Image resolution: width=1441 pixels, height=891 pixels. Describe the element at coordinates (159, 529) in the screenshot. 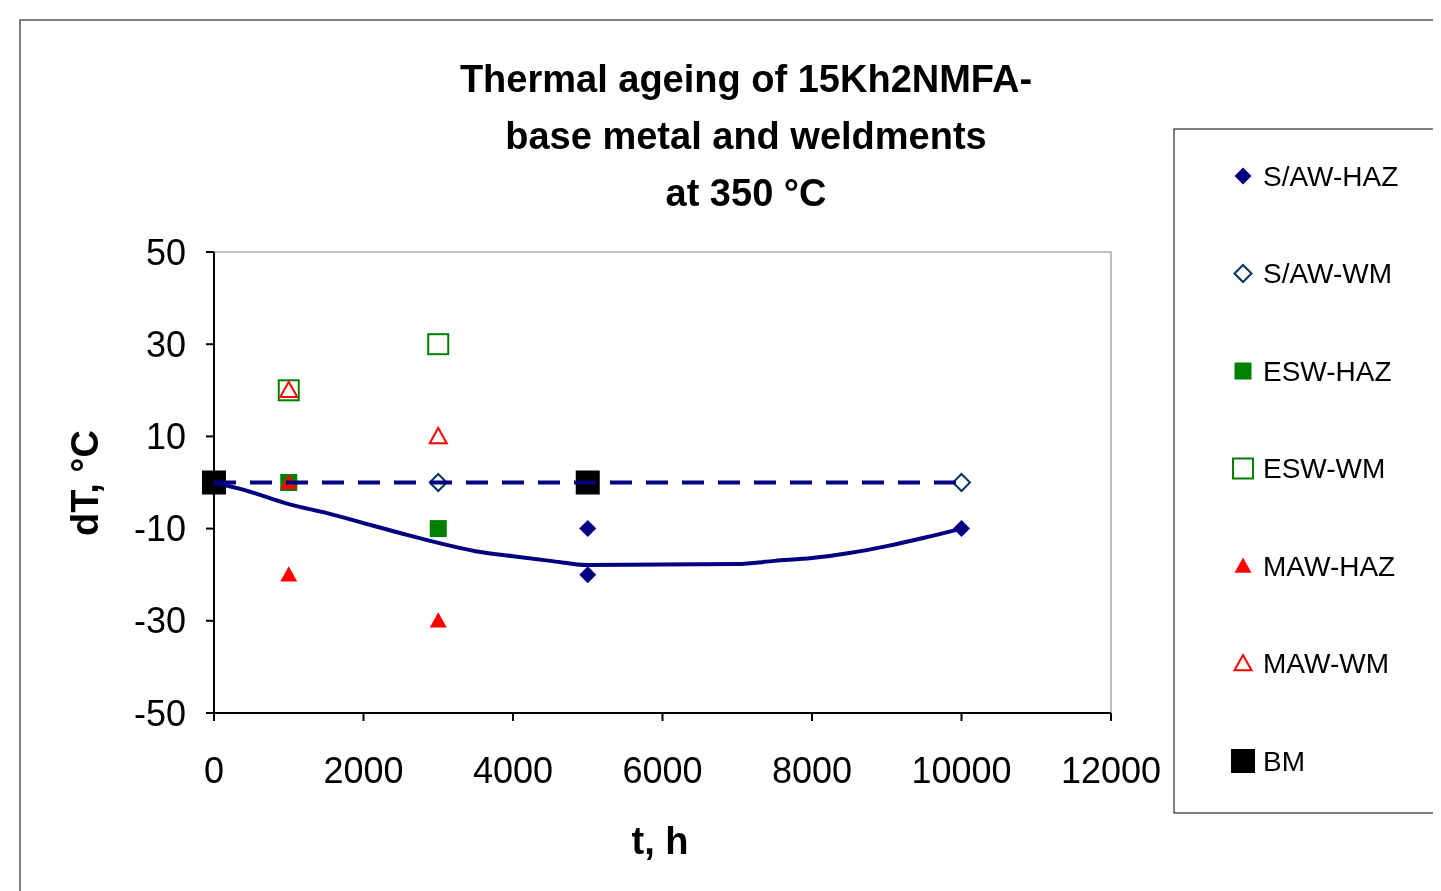

I see `y-tick-label: -10` at that location.